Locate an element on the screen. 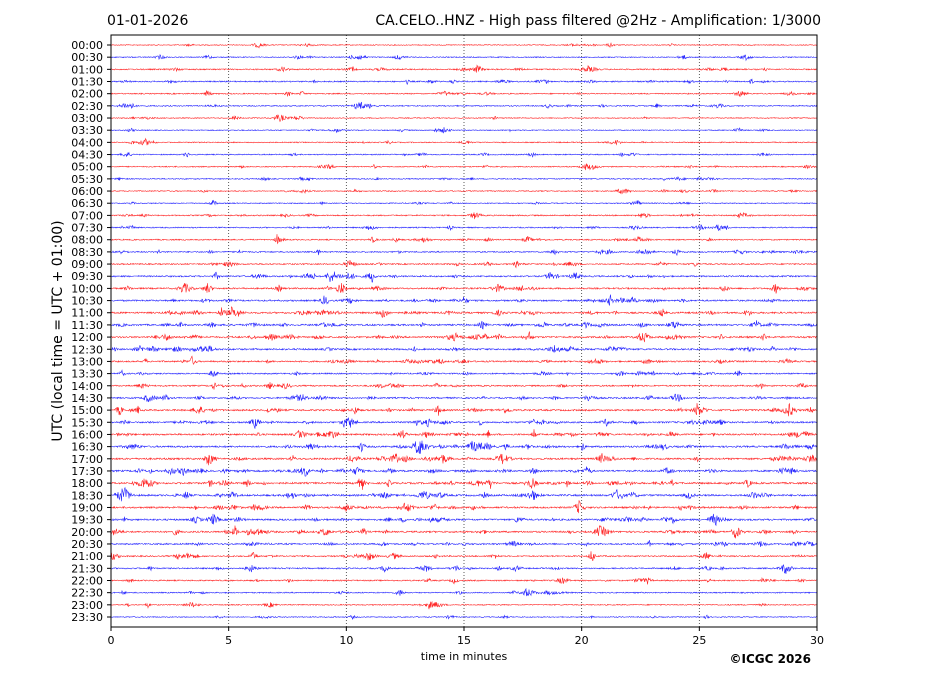  y-tick-label: 11:30 is located at coordinates (87, 325).